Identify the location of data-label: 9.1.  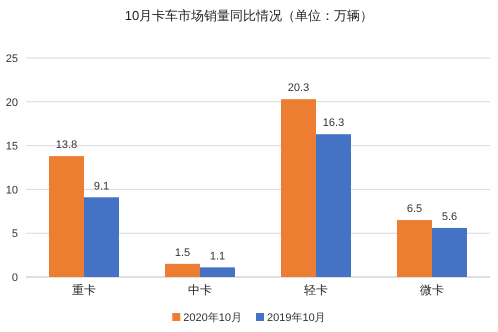
(102, 186).